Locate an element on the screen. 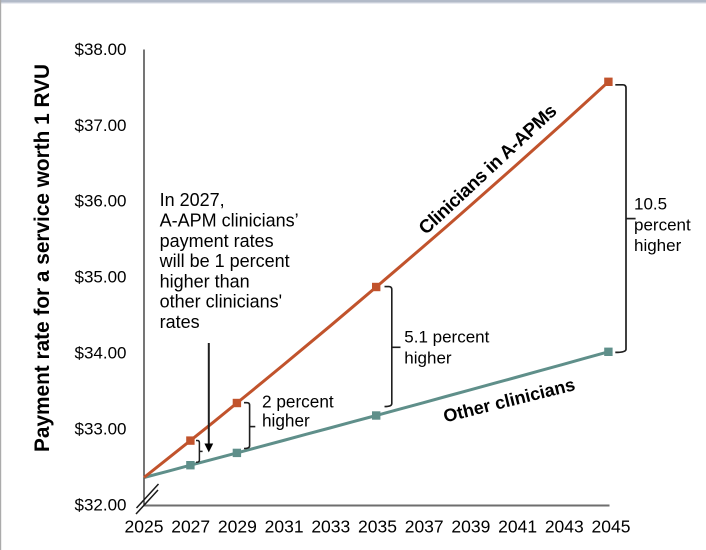 This screenshot has width=706, height=550. svg-text: $34.00 is located at coordinates (101, 353).